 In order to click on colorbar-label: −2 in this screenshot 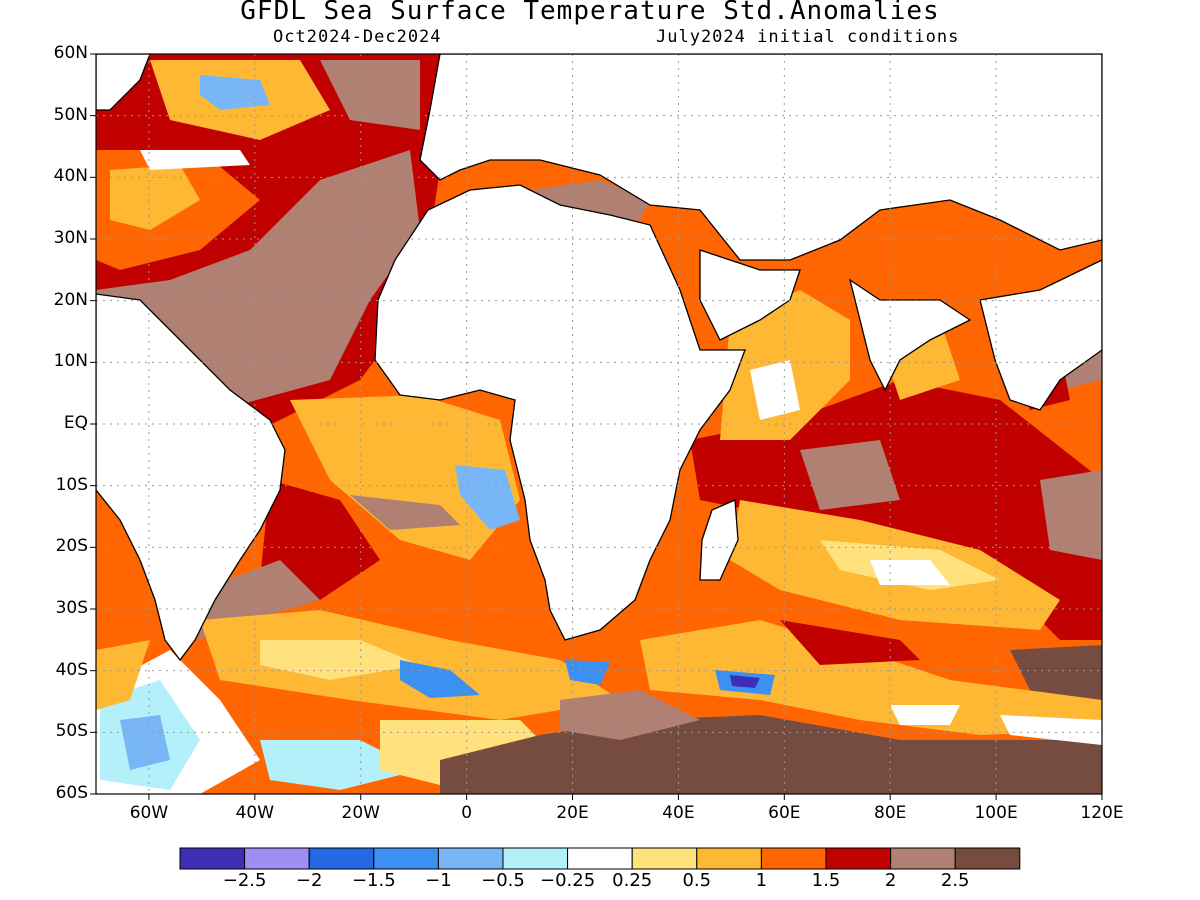, I will do `click(309, 880)`.